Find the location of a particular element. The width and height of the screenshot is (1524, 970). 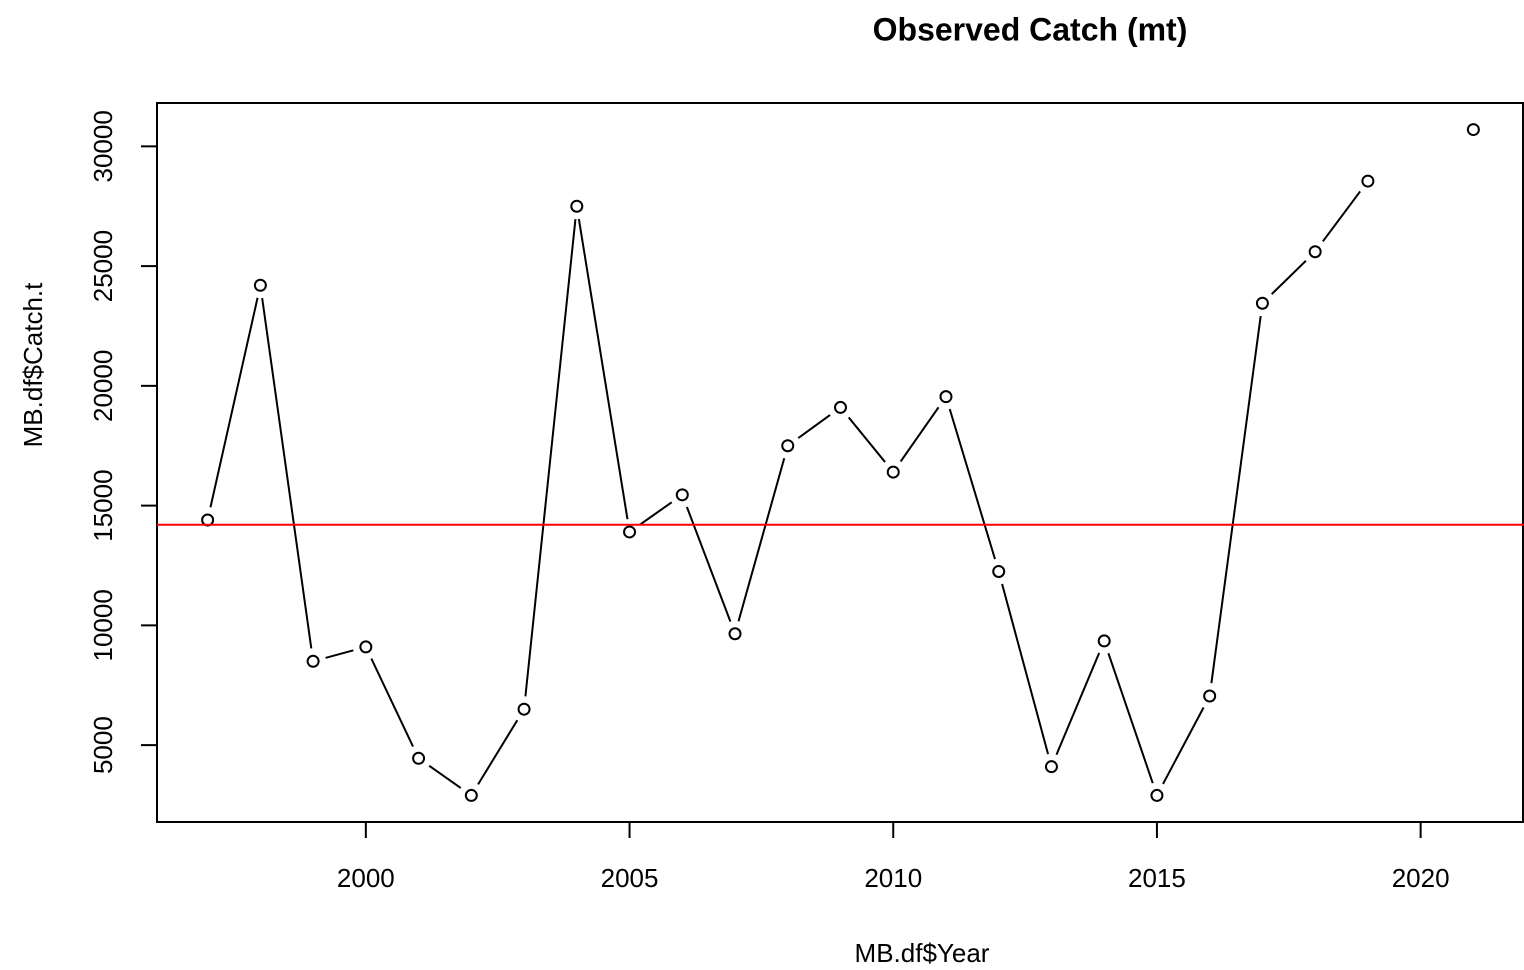

y-tick-label: 30000 is located at coordinates (103, 146).